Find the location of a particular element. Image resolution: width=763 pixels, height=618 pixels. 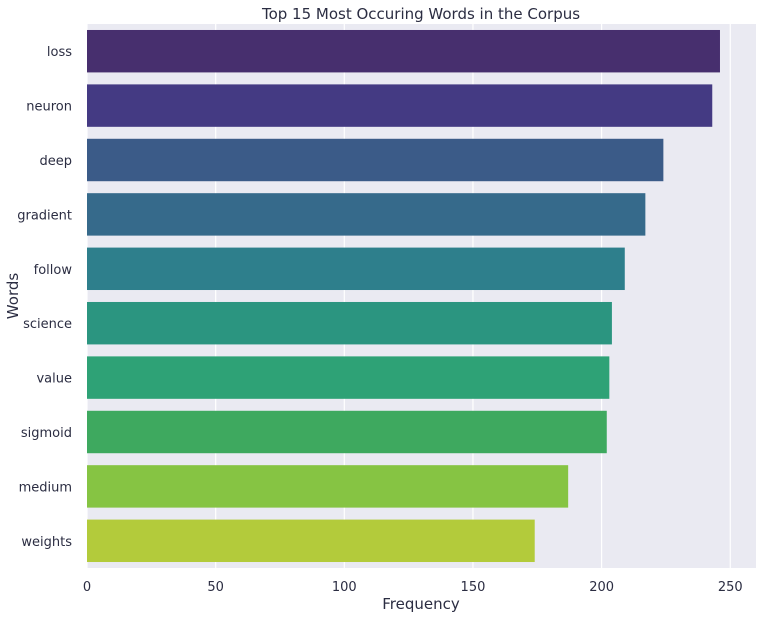

bar-neuron is located at coordinates (400, 105).